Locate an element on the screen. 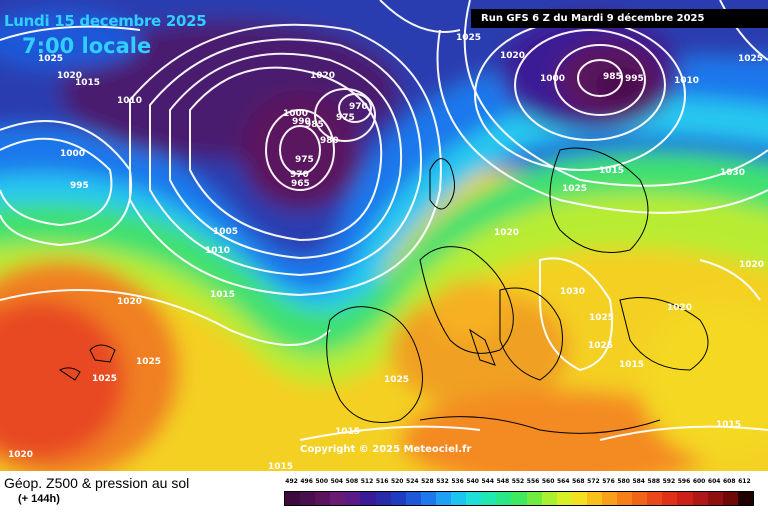 Image resolution: width=768 pixels, height=512 pixels. scale-label: 576 is located at coordinates (608, 481).